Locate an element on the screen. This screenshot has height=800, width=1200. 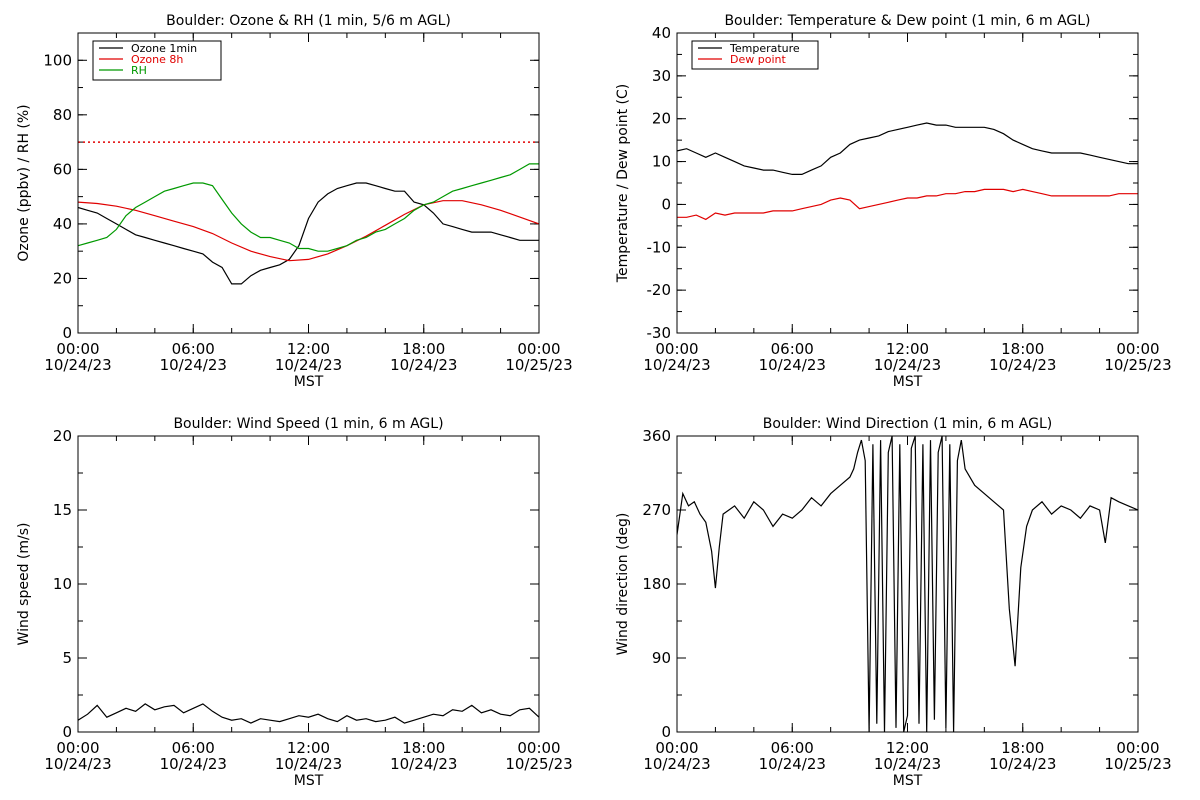
y-tick-label: 80 is located at coordinates (62, 115).